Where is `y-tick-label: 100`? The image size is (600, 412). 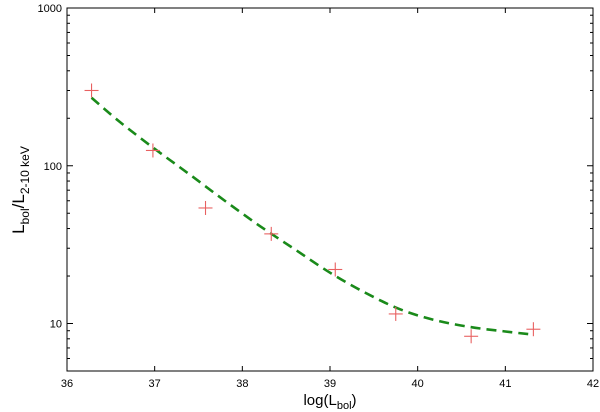 y-tick-label: 100 is located at coordinates (53, 167).